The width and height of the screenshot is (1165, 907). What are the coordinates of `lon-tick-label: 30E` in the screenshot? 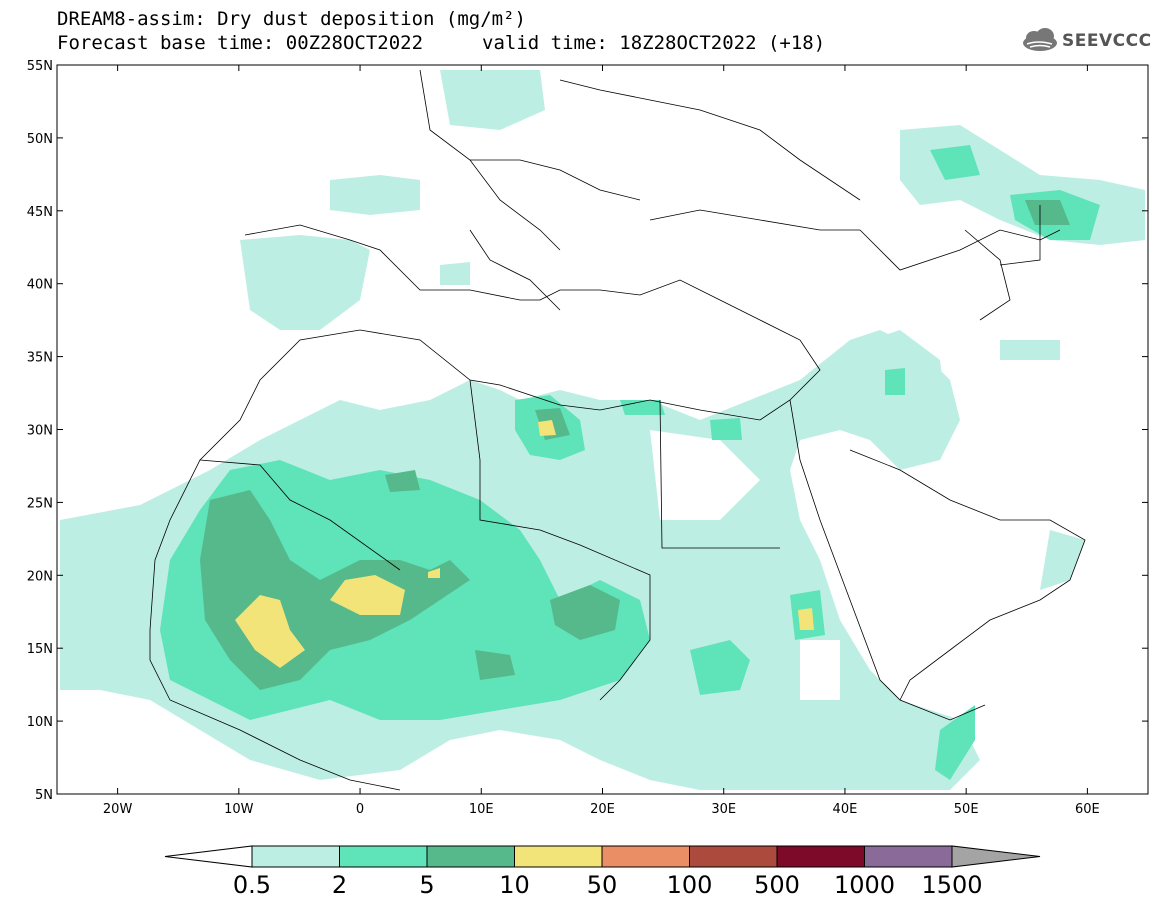 It's located at (723, 809).